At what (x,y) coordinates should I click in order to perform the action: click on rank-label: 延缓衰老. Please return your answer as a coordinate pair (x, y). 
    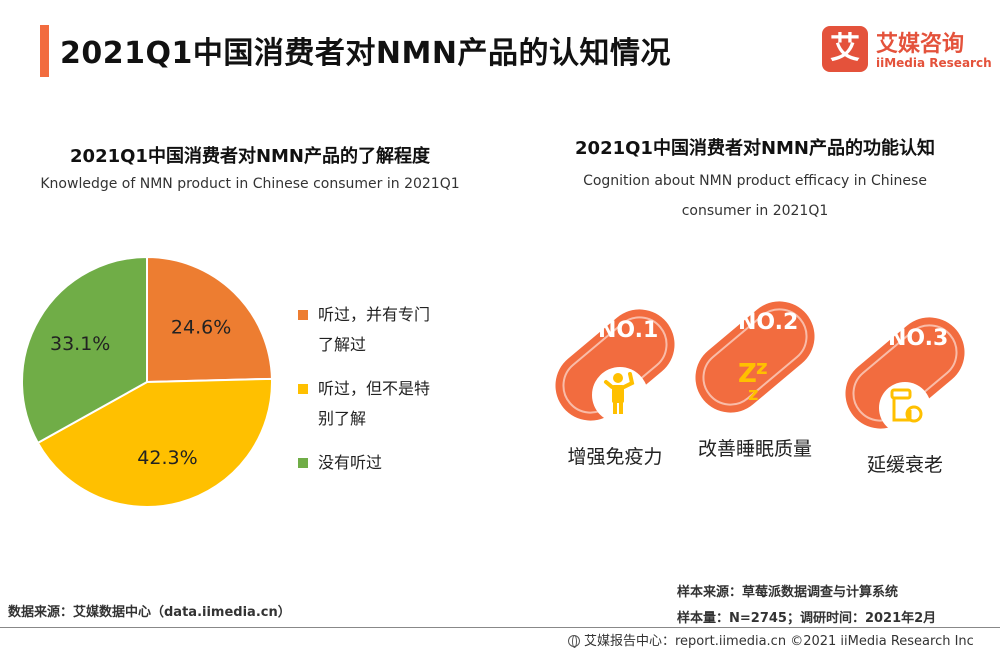
    Looking at the image, I should click on (904, 465).